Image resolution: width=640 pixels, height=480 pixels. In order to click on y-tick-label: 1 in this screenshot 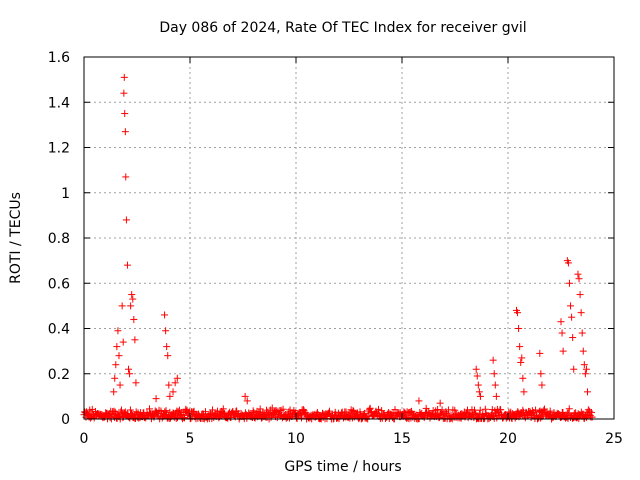, I will do `click(65, 194)`.